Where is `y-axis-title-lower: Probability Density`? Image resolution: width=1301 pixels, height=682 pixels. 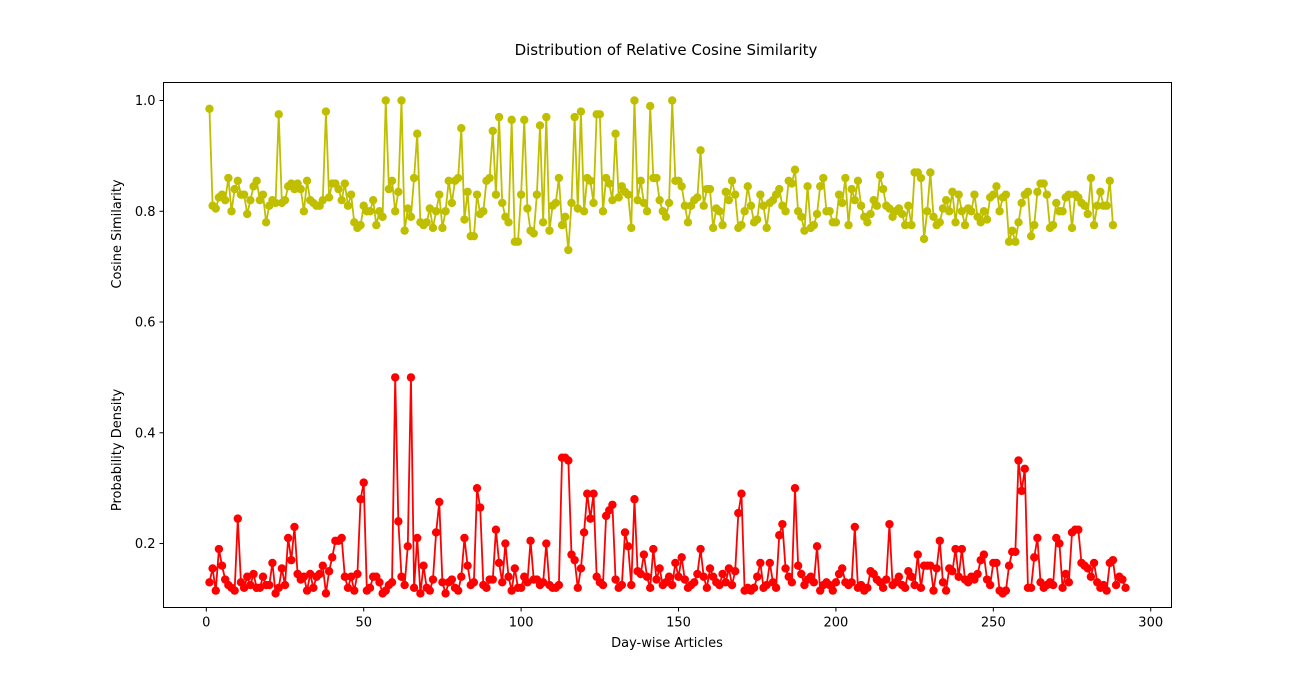 y-axis-title-lower: Probability Density is located at coordinates (117, 450).